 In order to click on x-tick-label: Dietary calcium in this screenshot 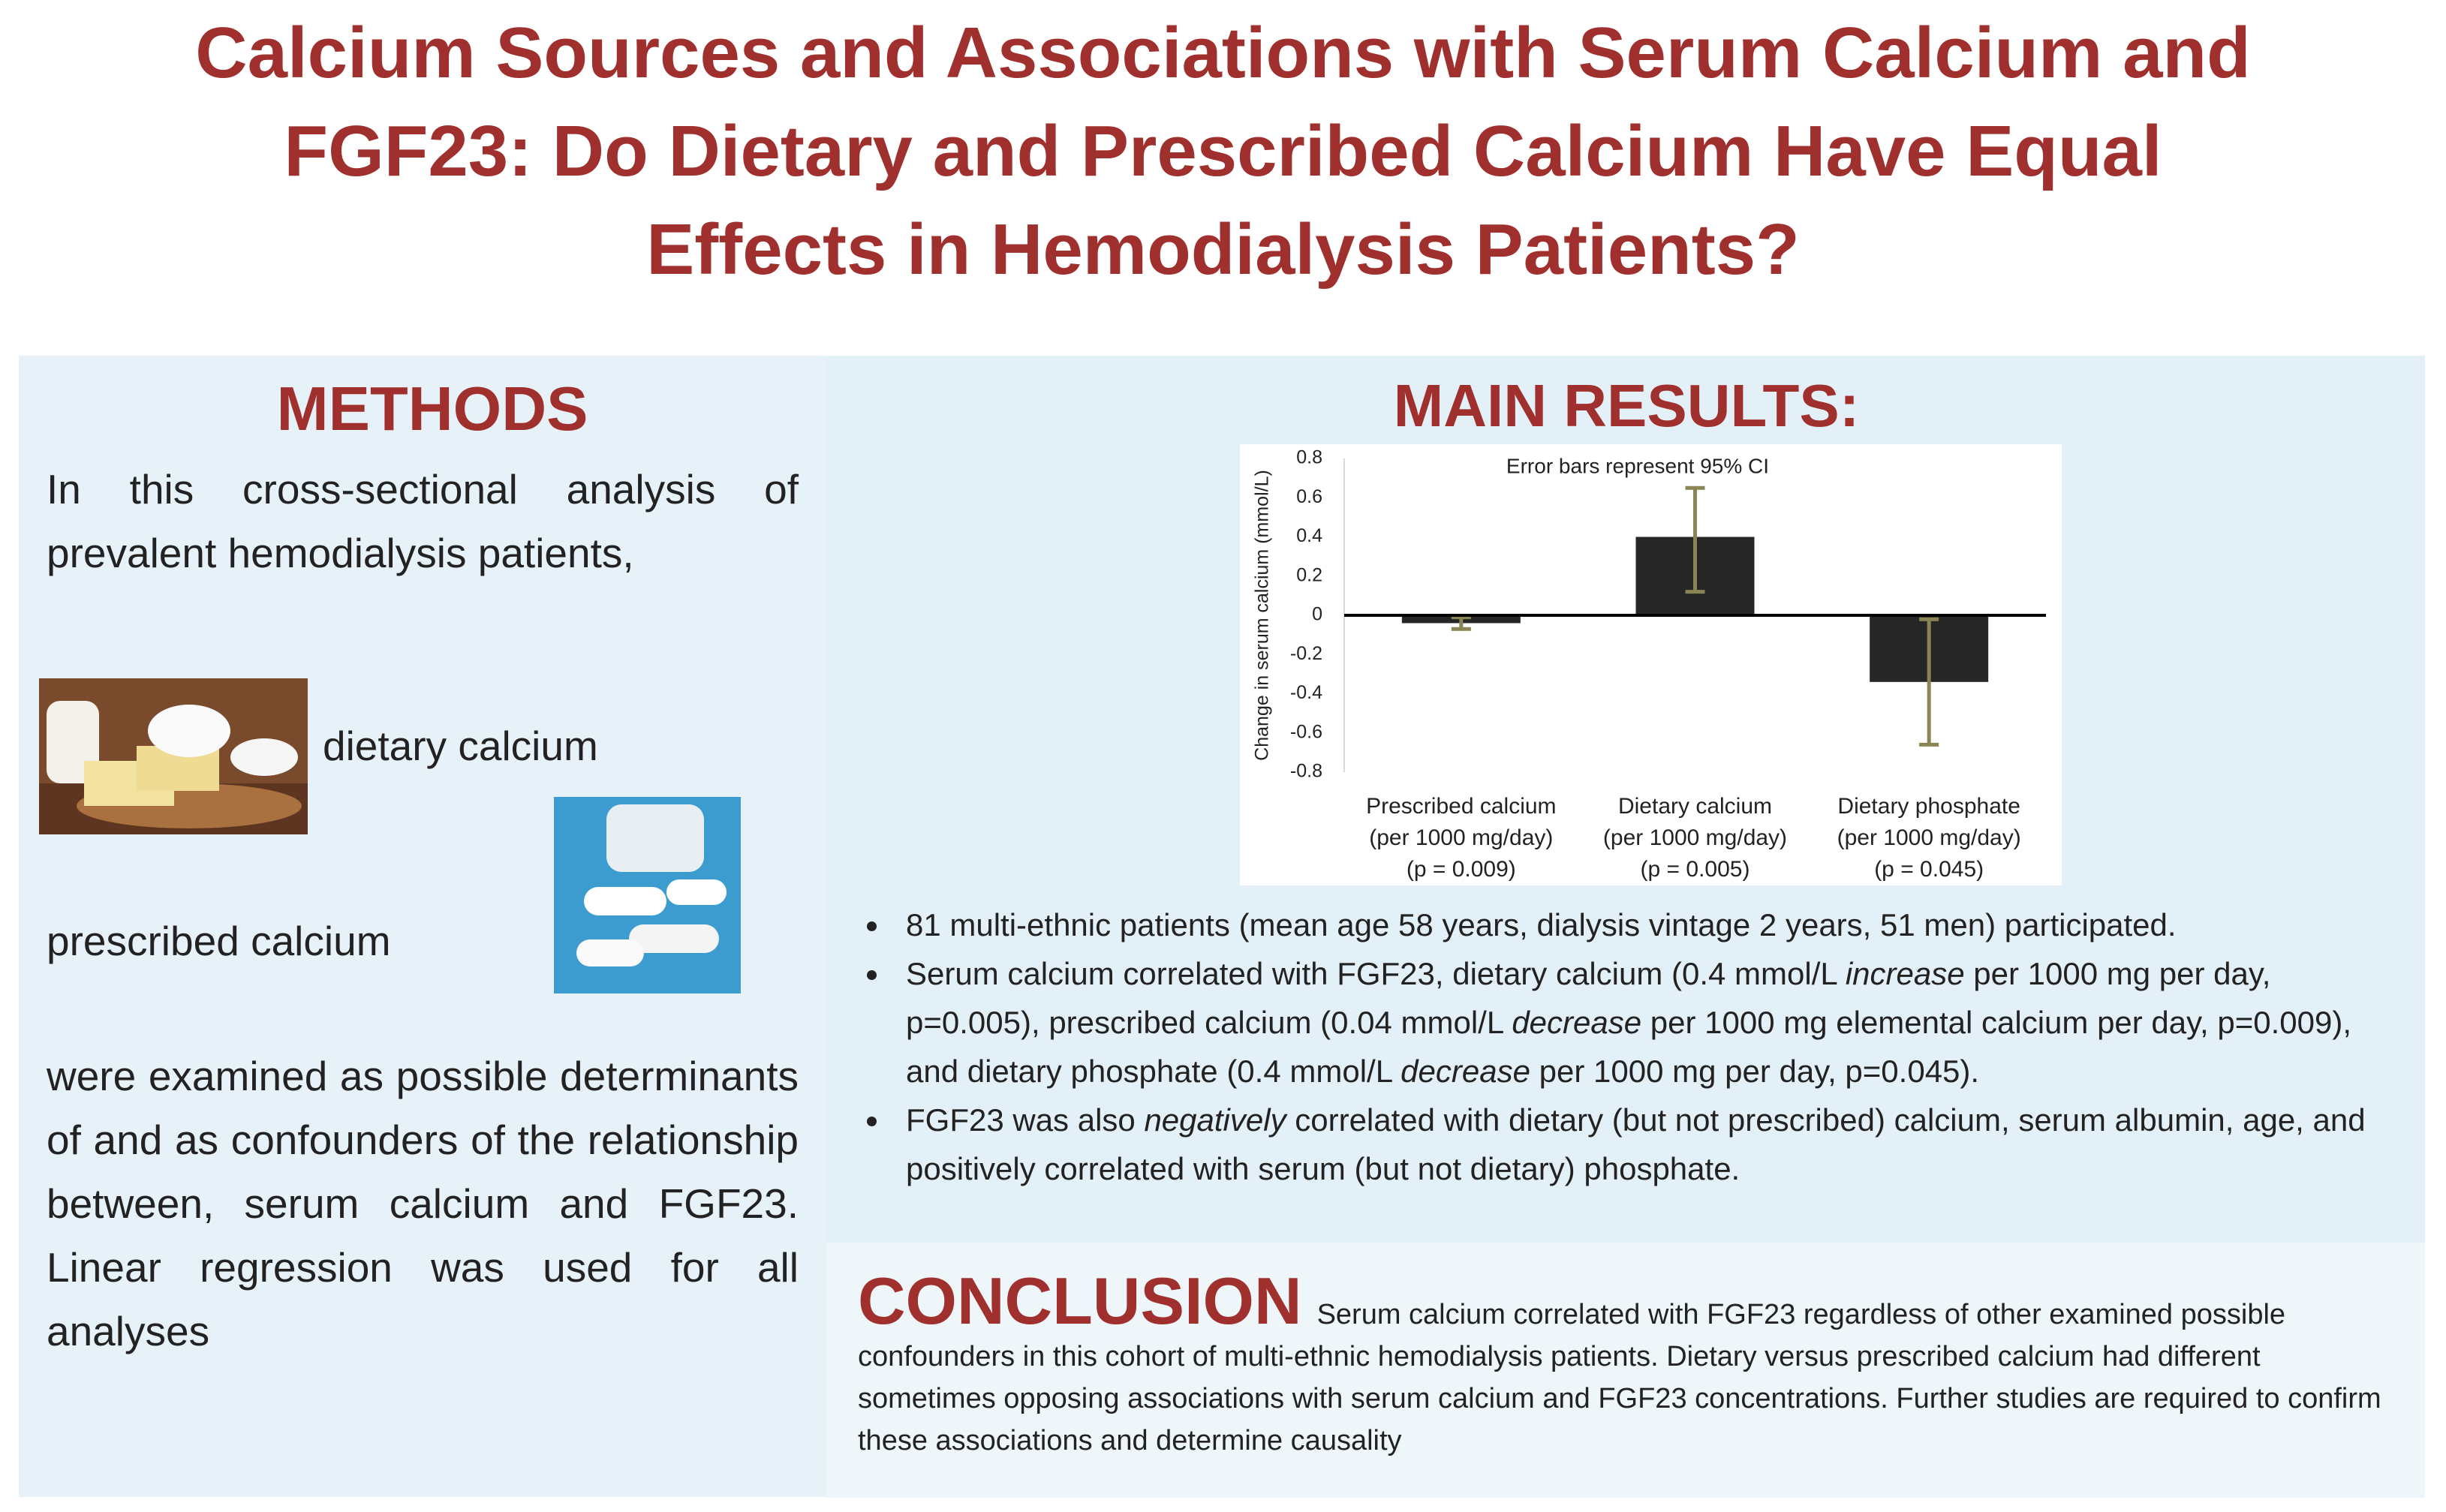, I will do `click(1695, 806)`.